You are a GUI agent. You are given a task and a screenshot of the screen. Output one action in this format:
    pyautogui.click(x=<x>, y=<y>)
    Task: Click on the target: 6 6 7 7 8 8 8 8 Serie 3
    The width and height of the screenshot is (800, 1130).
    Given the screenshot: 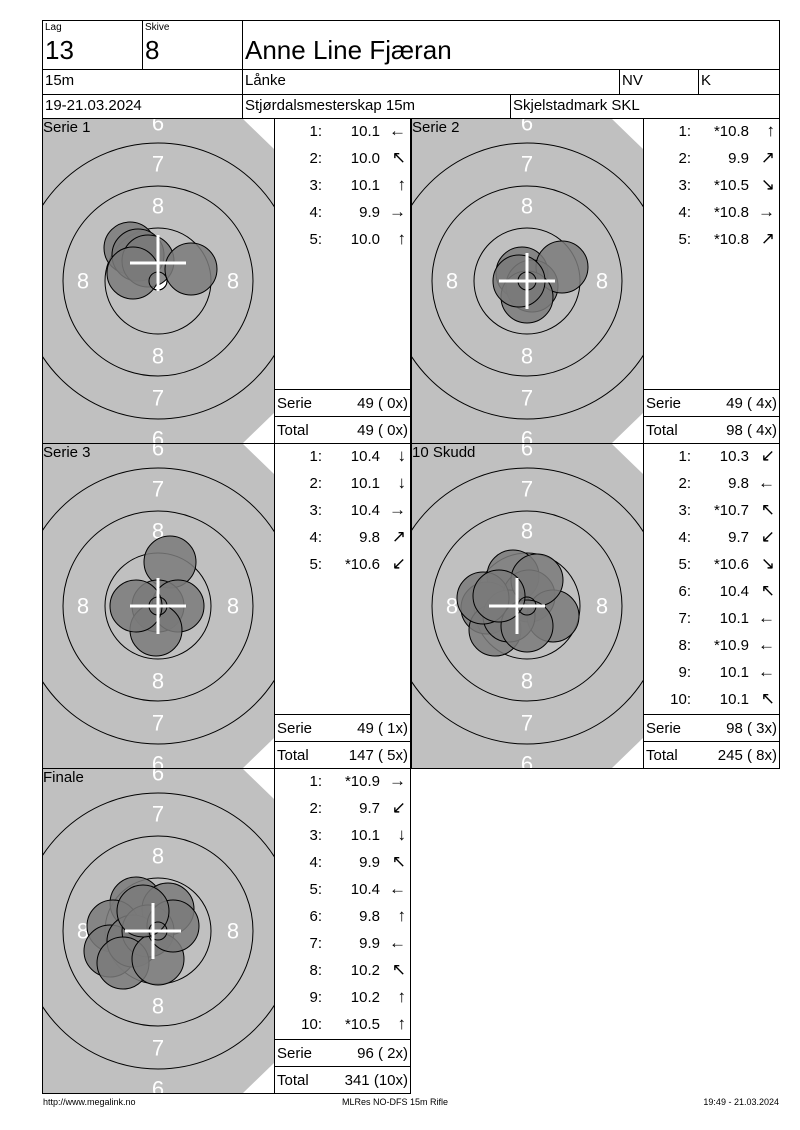 What is the action you would take?
    pyautogui.click(x=159, y=606)
    